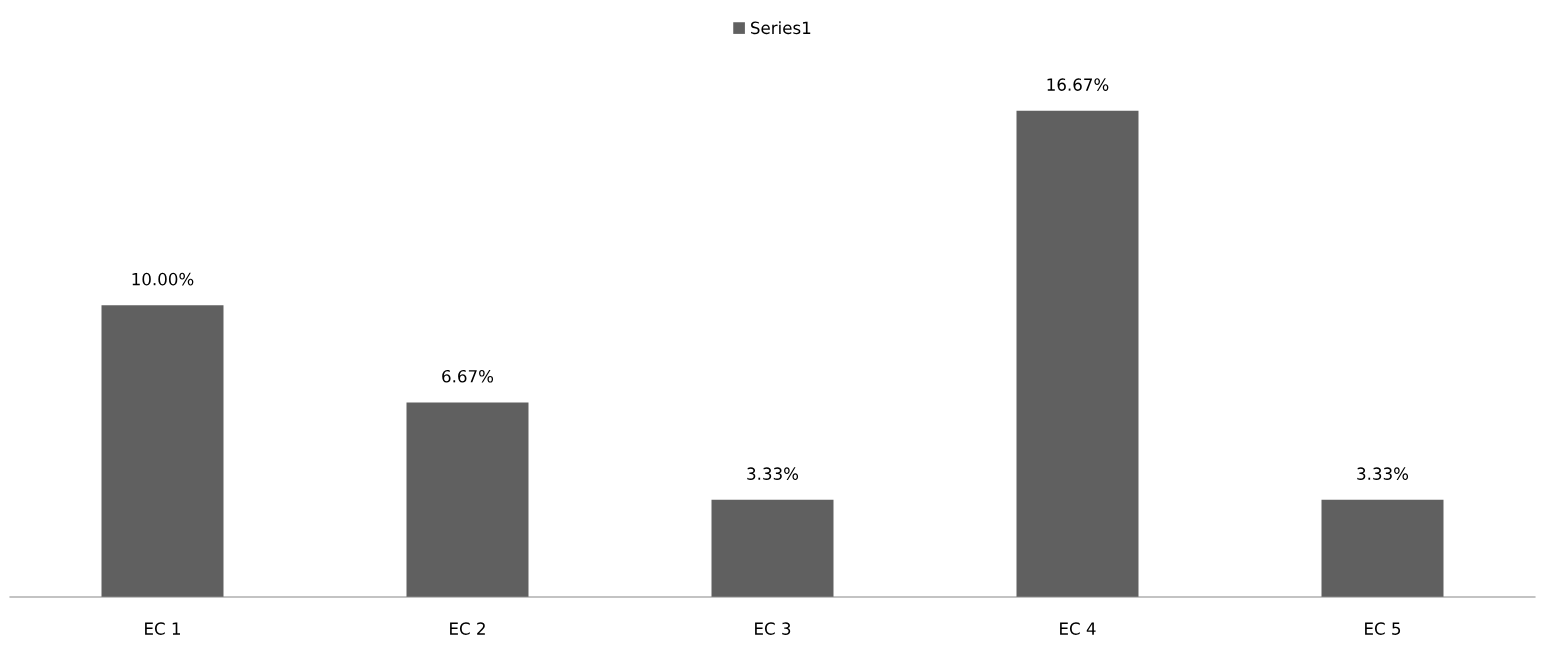 This screenshot has width=1545, height=647. Describe the element at coordinates (773, 628) in the screenshot. I see `x-tick-label: EC 3` at that location.